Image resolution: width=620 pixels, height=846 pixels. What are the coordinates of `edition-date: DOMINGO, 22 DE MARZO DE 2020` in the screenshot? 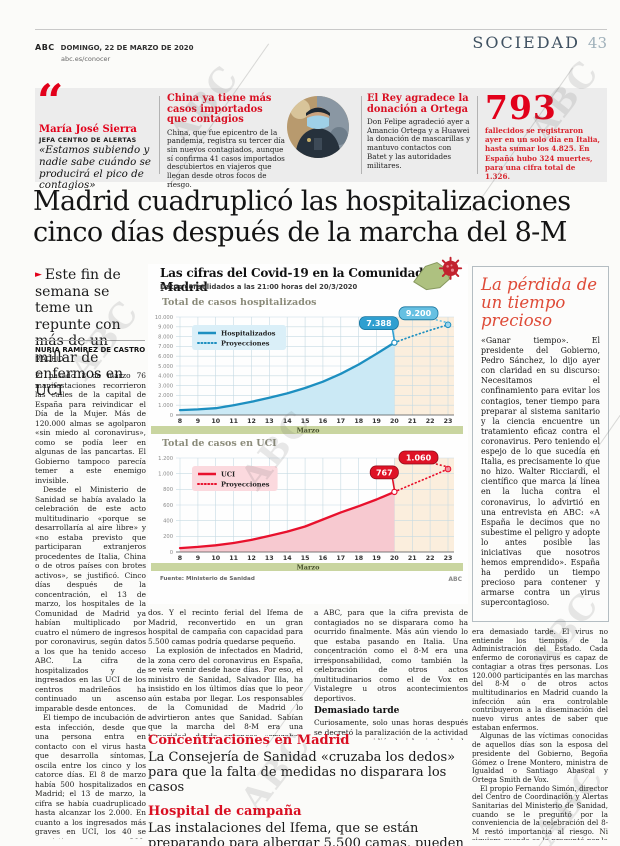 It's located at (127, 48).